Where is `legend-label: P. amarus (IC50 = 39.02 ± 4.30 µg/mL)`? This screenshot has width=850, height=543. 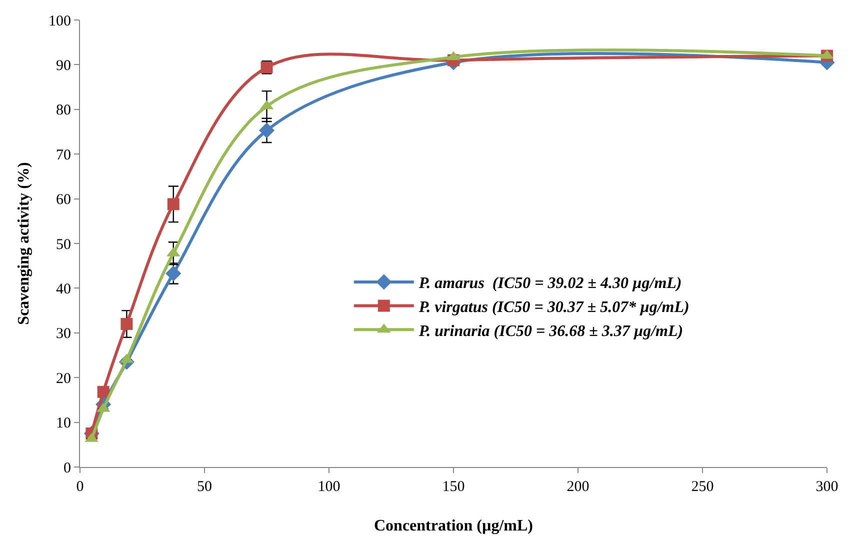
legend-label: P. amarus (IC50 = 39.02 ± 4.30 µg/mL) is located at coordinates (550, 283).